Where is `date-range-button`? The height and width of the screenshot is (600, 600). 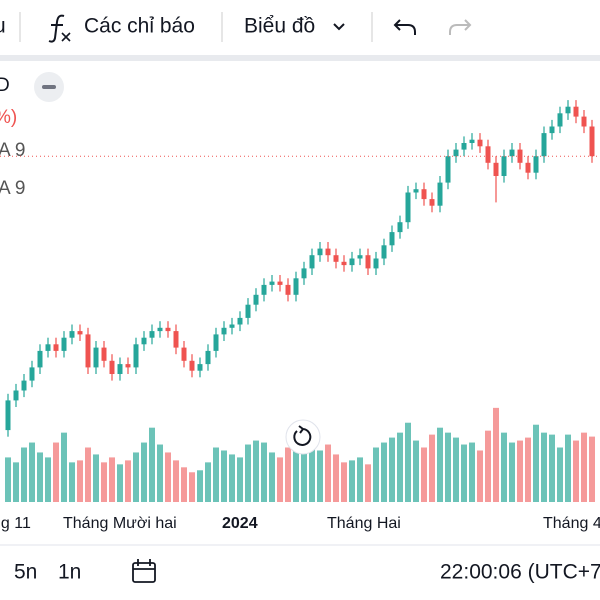 date-range-button is located at coordinates (144, 571).